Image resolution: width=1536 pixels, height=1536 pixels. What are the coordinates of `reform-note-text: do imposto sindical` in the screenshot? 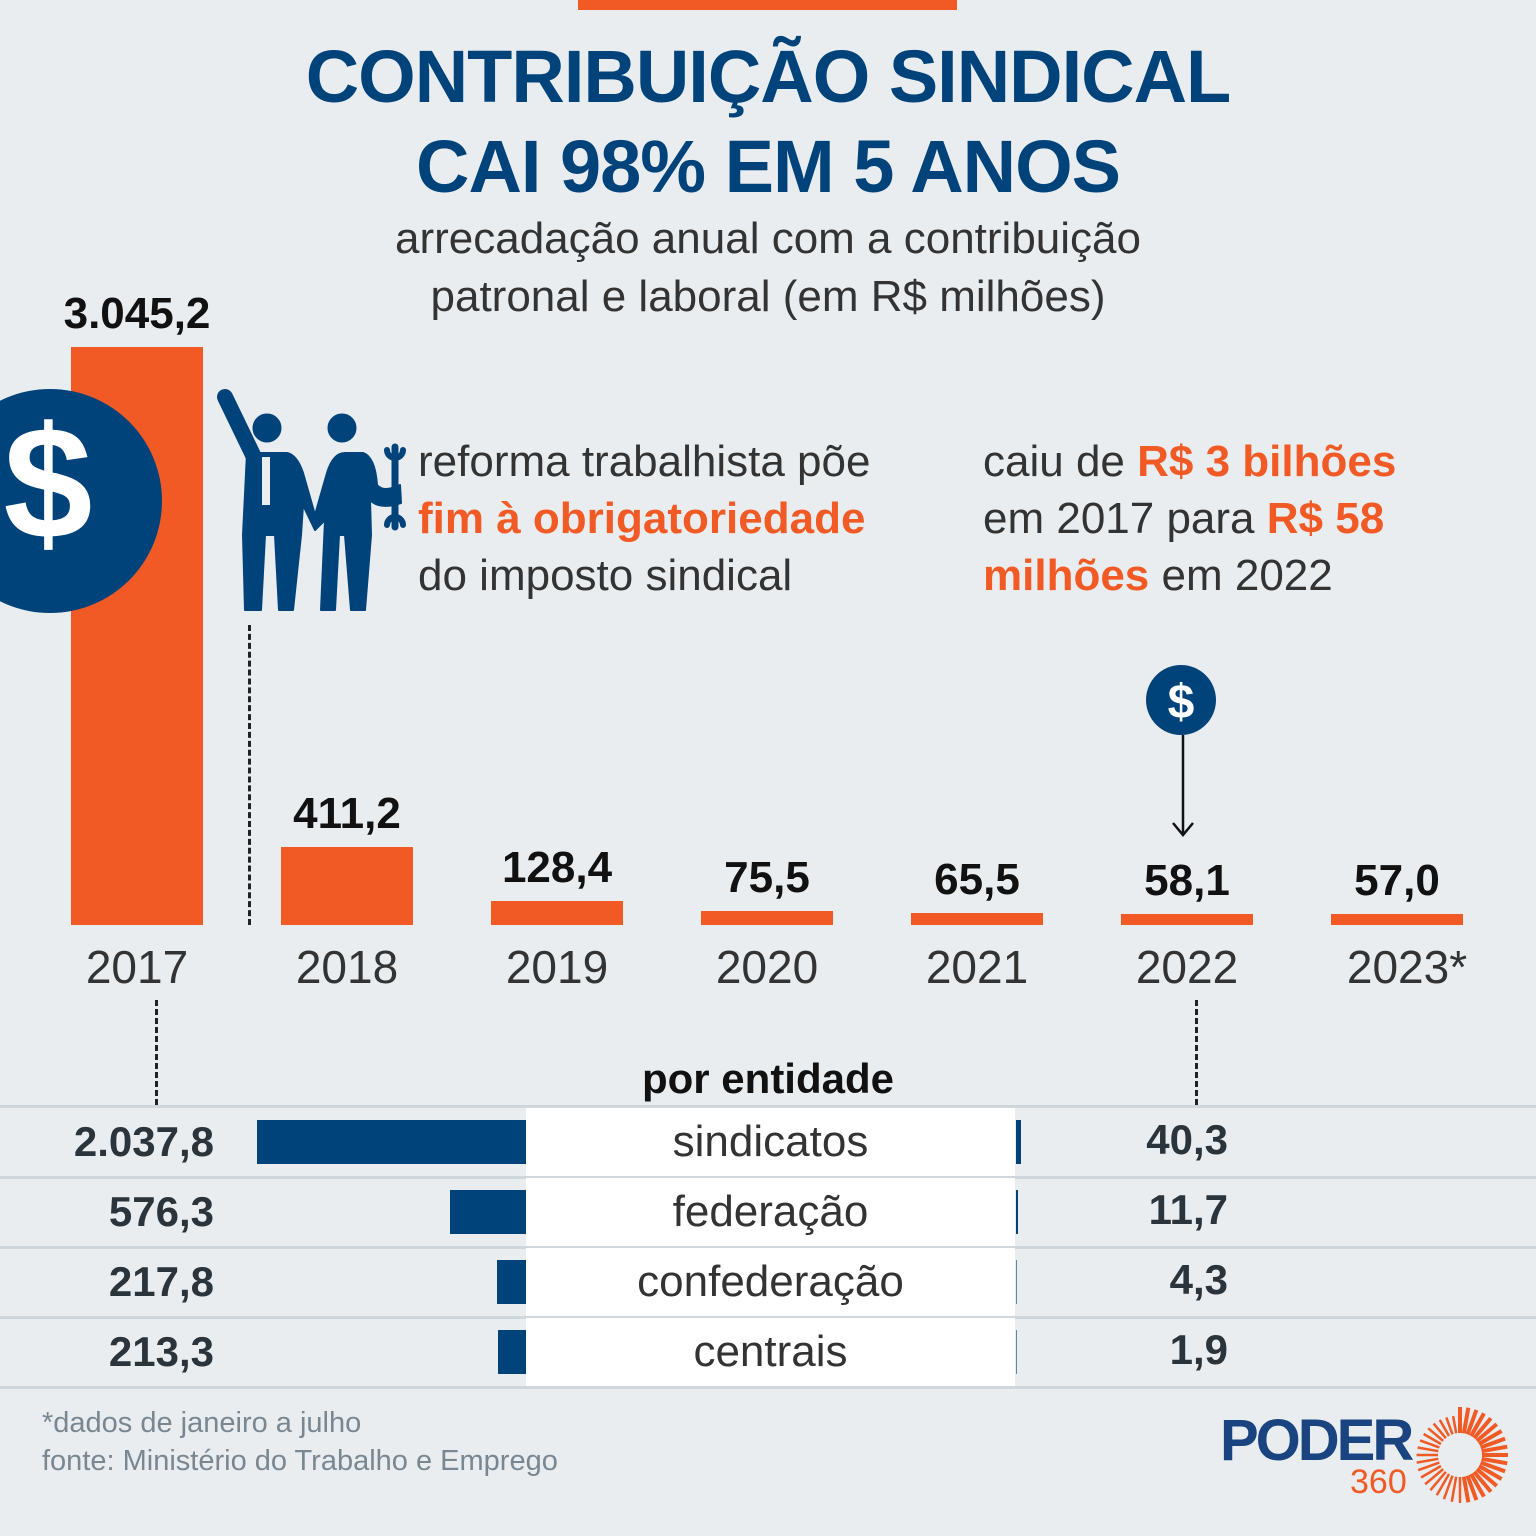 It's located at (605, 575).